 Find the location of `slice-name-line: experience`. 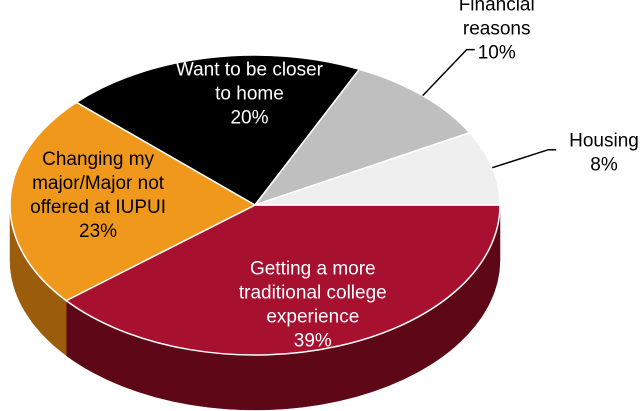

slice-name-line: experience is located at coordinates (312, 317).